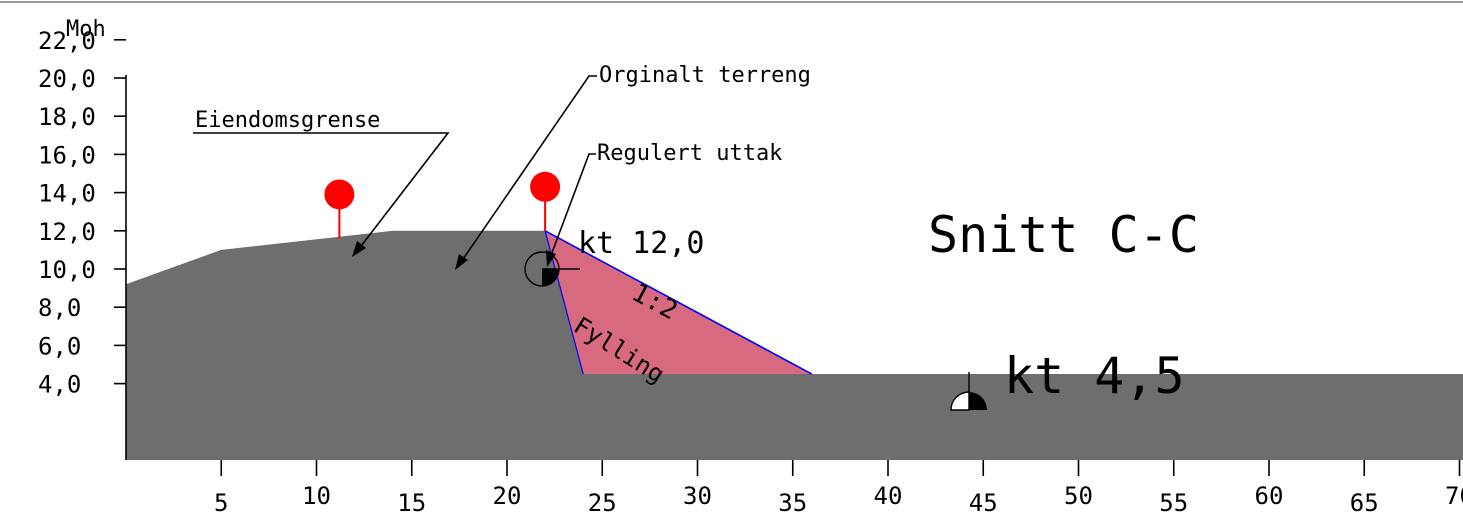 The image size is (1463, 517). I want to click on y-tick-label: 12,0, so click(67, 232).